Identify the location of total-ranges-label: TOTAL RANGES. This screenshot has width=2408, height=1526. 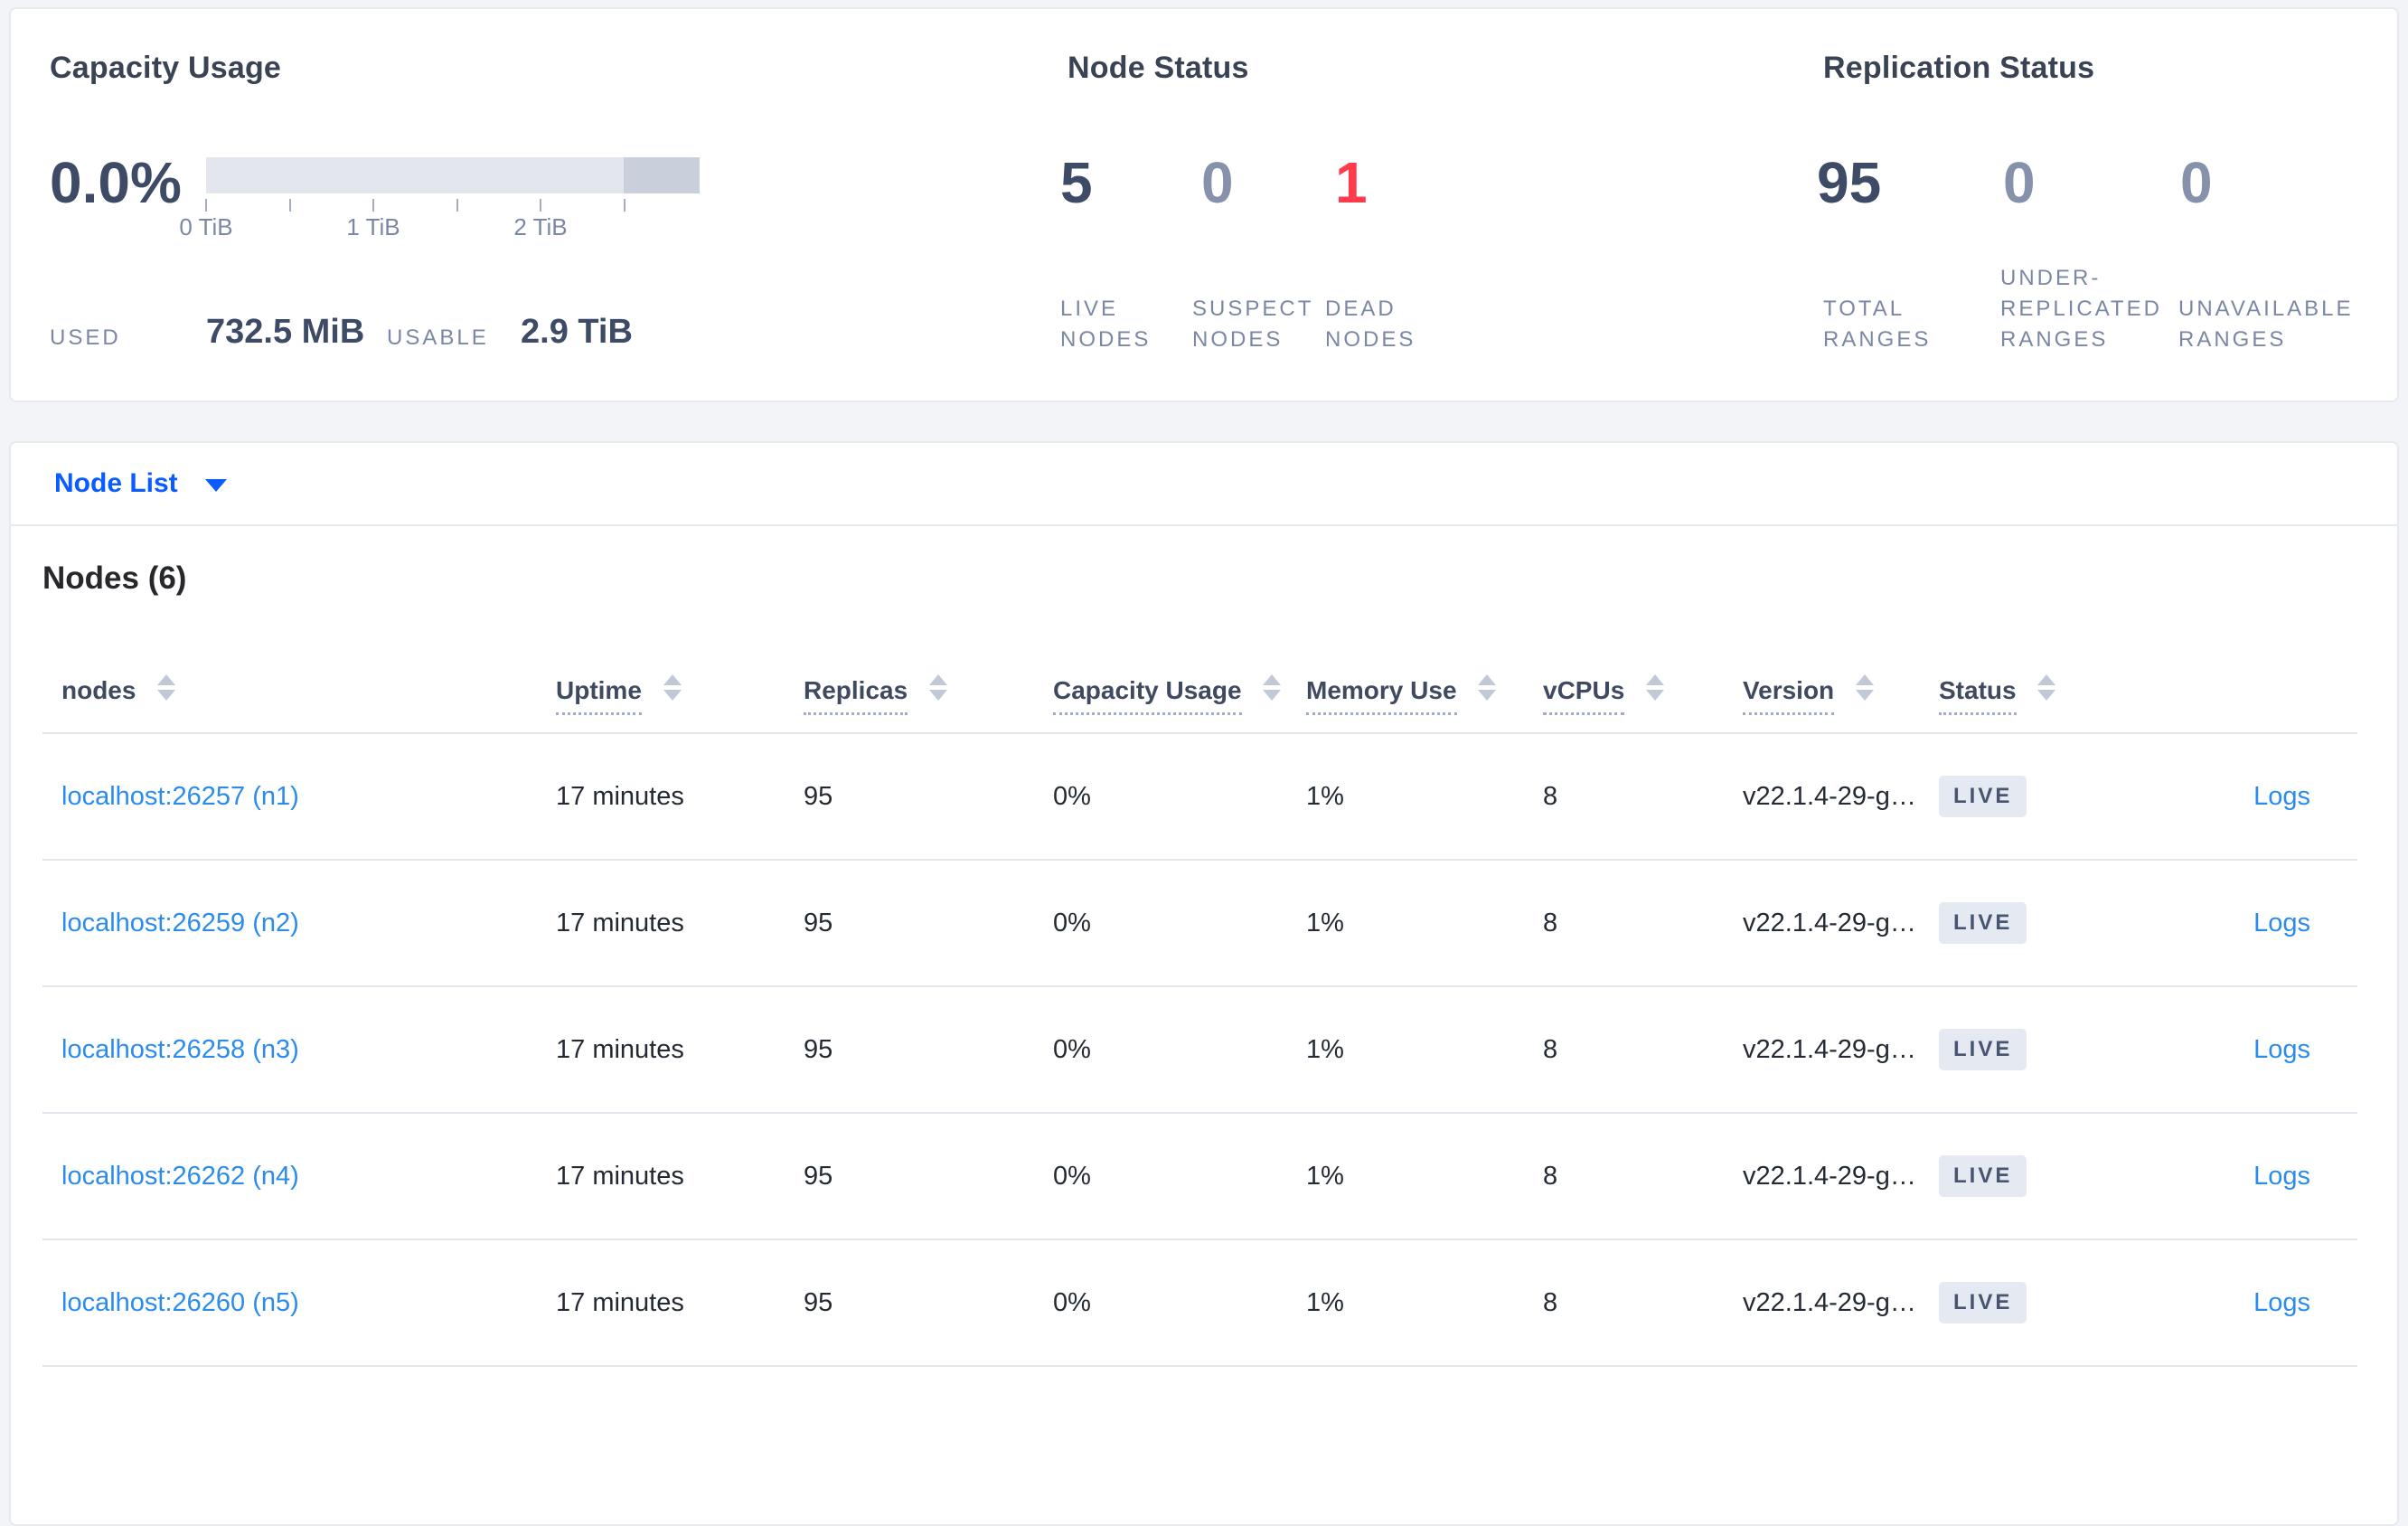
(1877, 324).